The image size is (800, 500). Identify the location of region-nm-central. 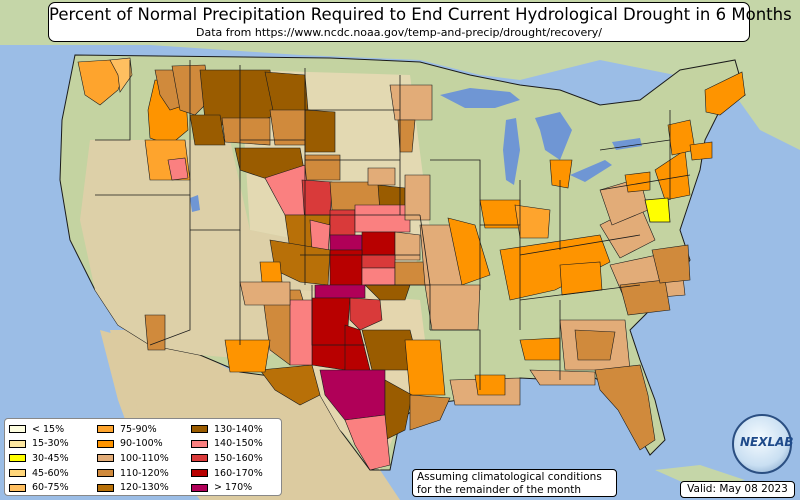
(265, 293).